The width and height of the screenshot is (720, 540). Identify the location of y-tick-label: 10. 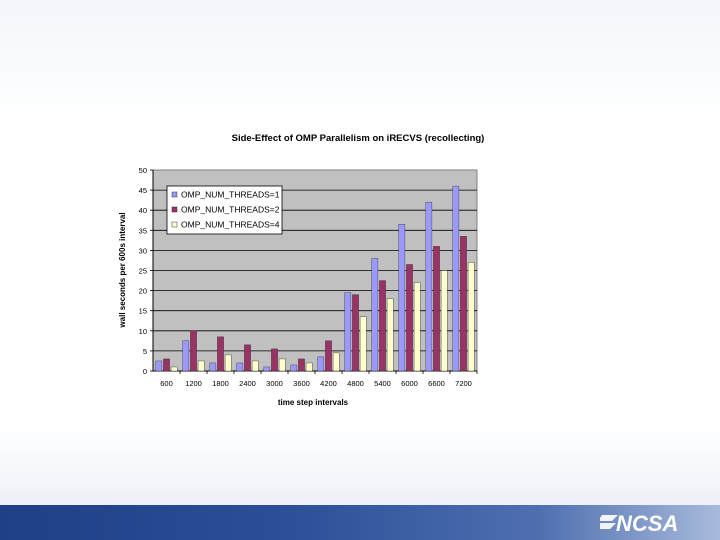
(143, 331).